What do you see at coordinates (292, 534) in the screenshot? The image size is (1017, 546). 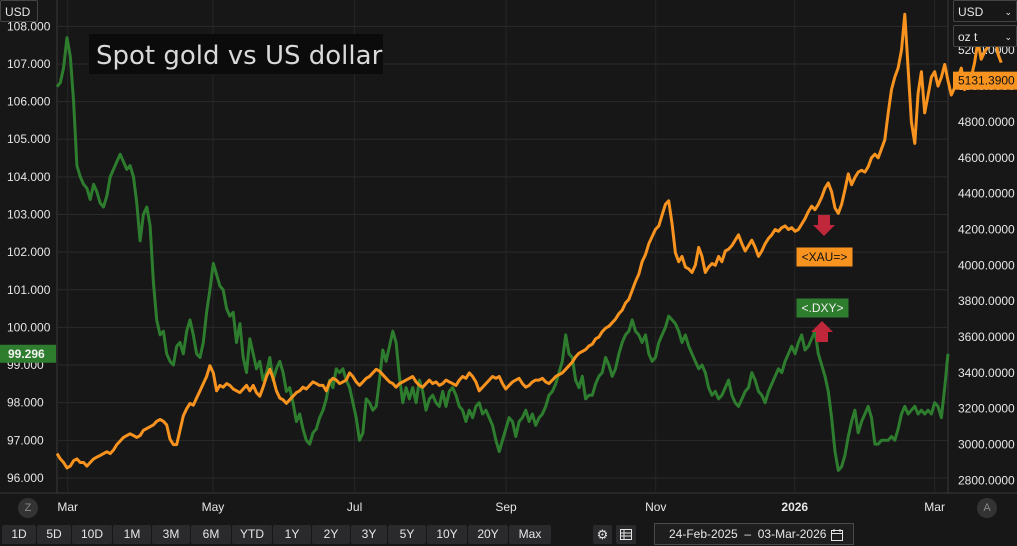 I see `range-button-1y: 1Y` at bounding box center [292, 534].